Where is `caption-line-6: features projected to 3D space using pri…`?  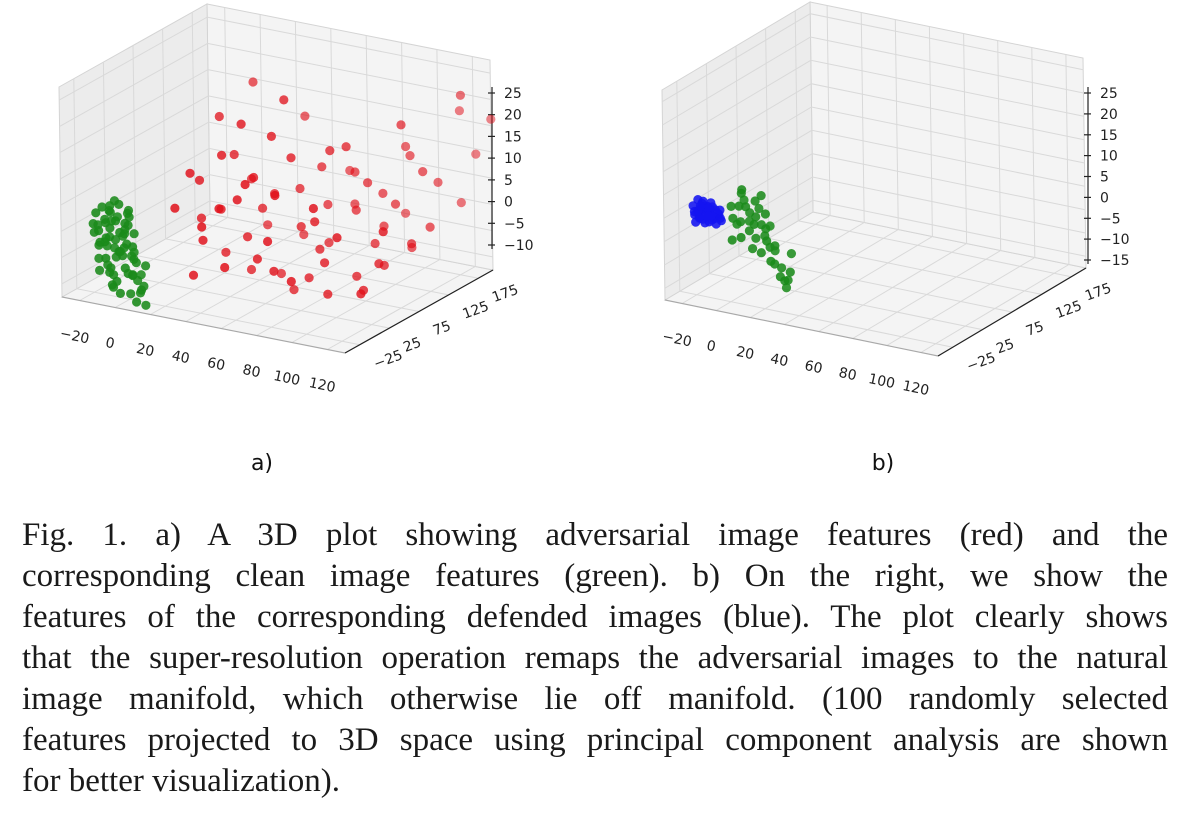 caption-line-6: features projected to 3D space using pri… is located at coordinates (595, 740).